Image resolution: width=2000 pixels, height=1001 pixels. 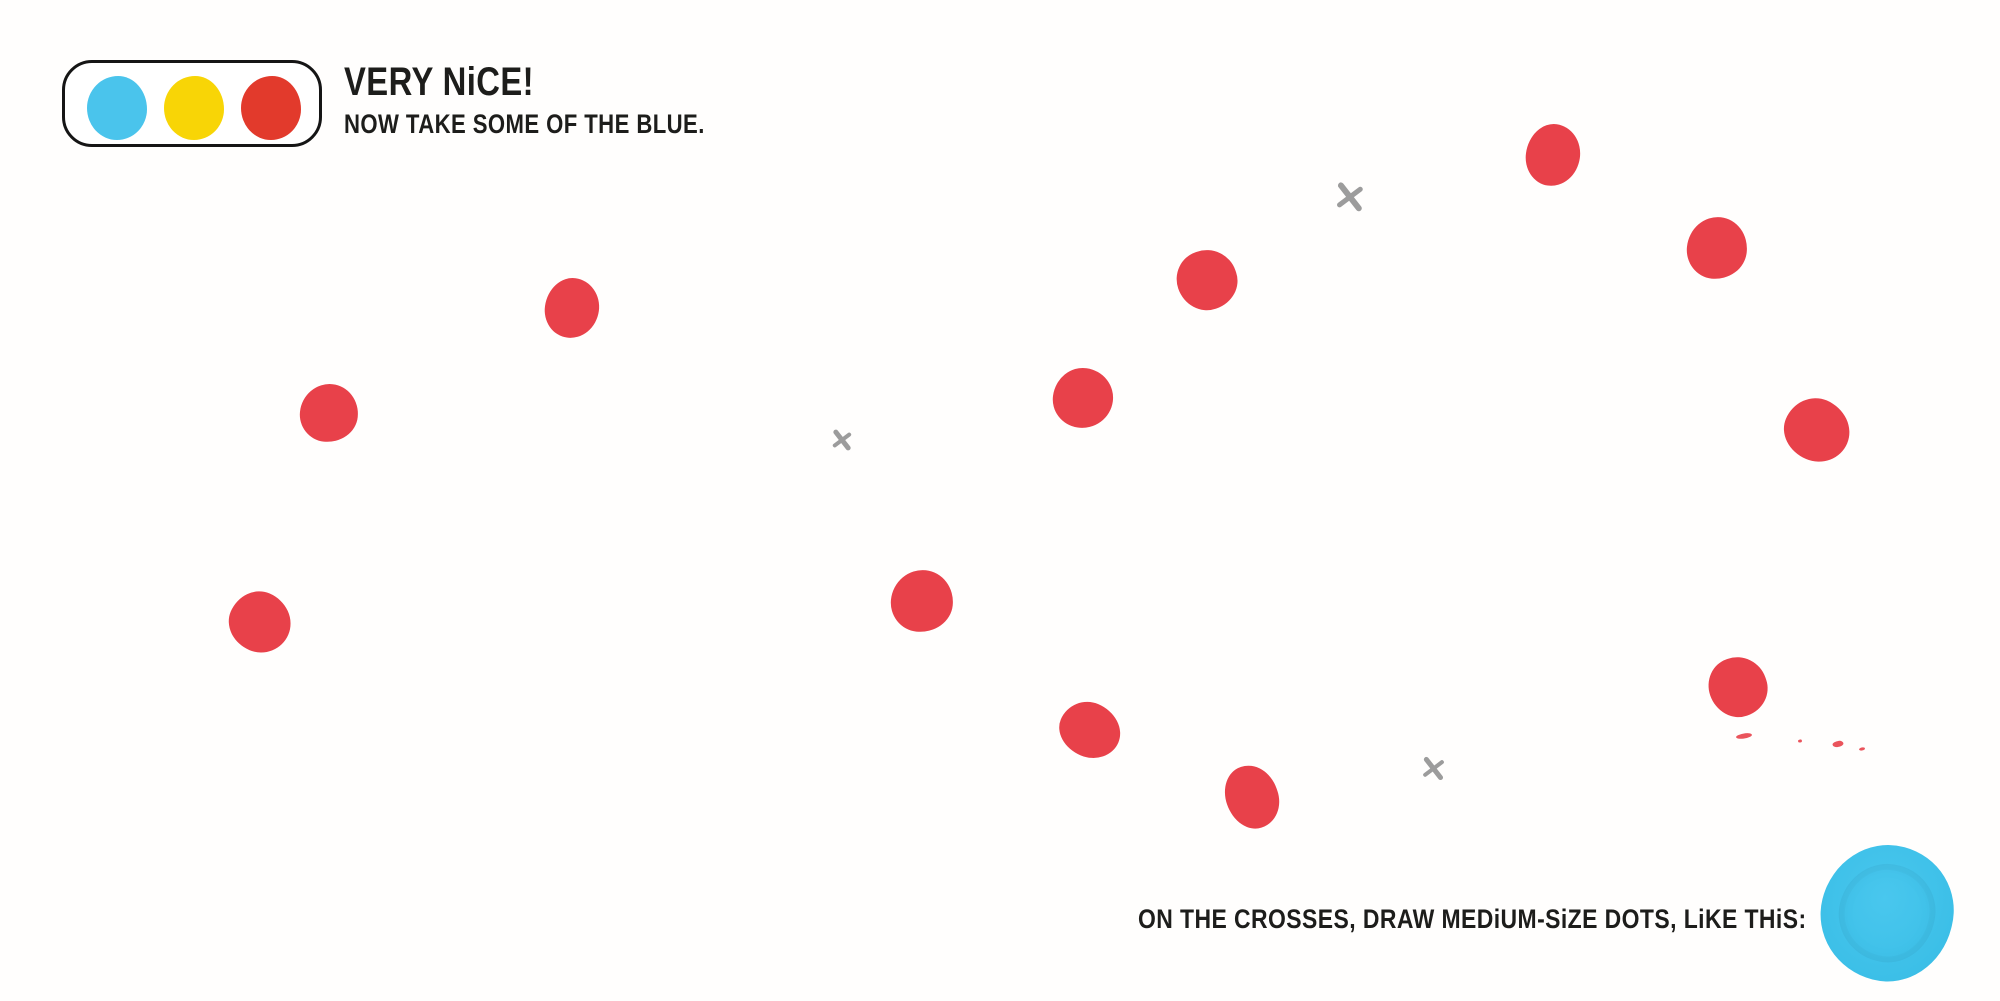 I want to click on palette-blue-dot, so click(x=117, y=108).